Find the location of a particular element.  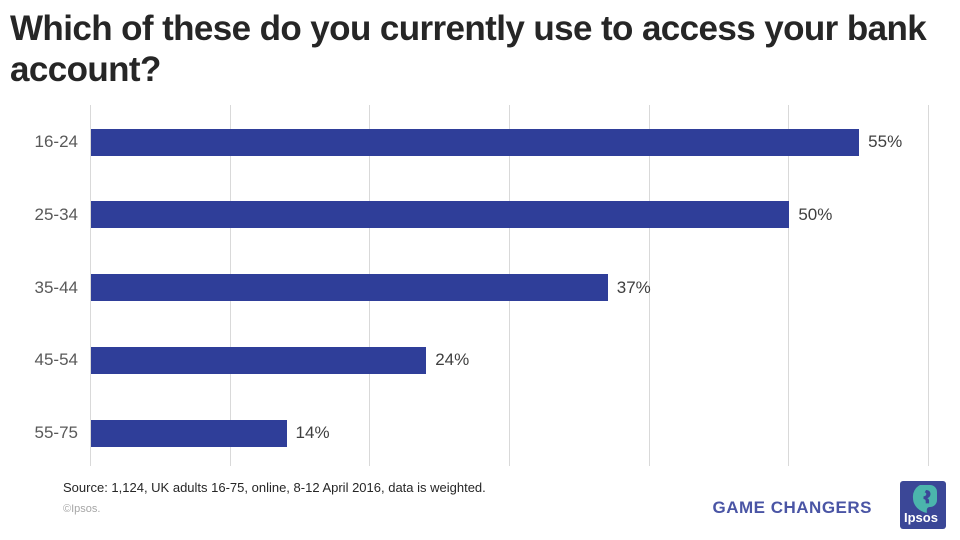

value-label: 55% is located at coordinates (885, 141).